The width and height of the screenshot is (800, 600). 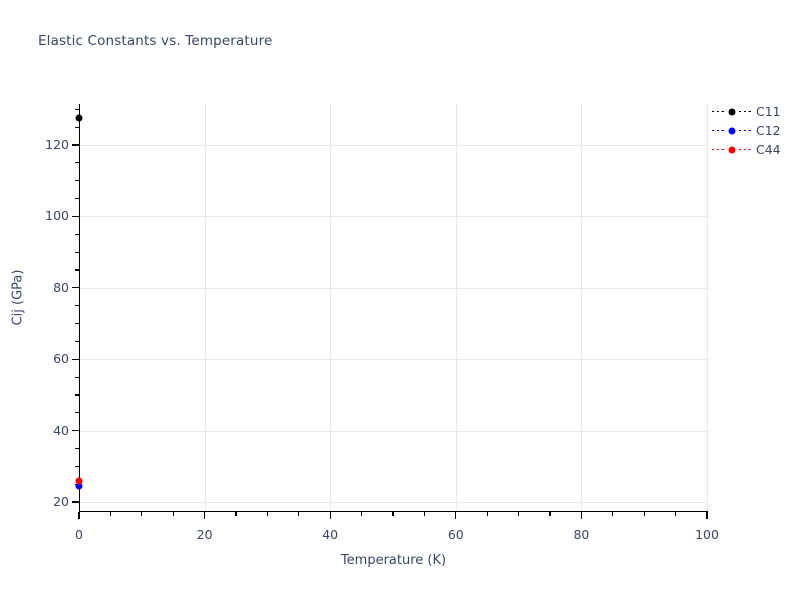 I want to click on y-tick-label: 100, so click(x=57, y=216).